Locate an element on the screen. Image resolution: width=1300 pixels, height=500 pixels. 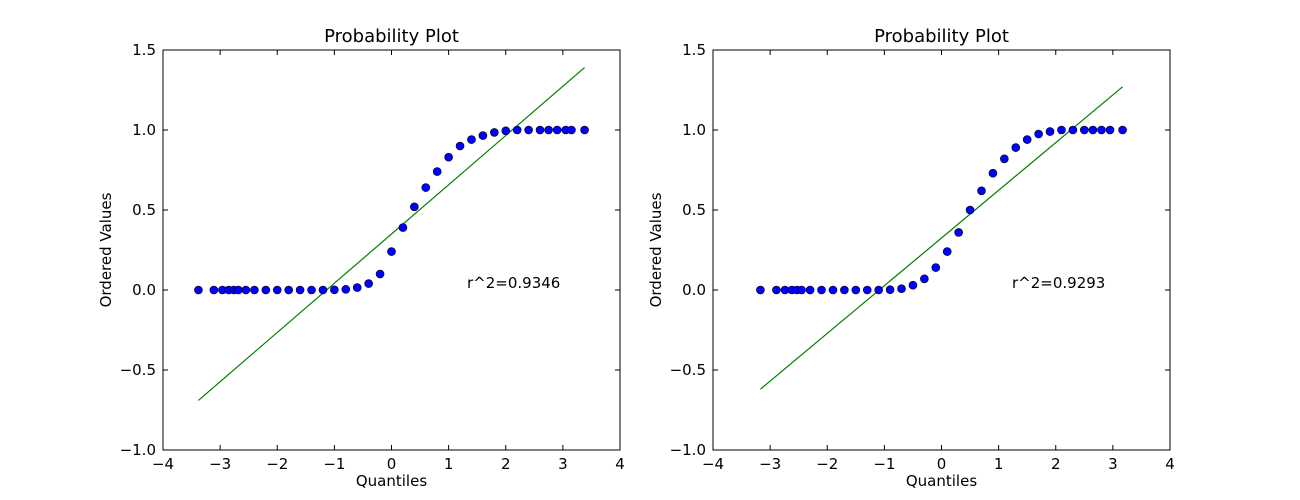
x-tick-label: −1 is located at coordinates (334, 464).